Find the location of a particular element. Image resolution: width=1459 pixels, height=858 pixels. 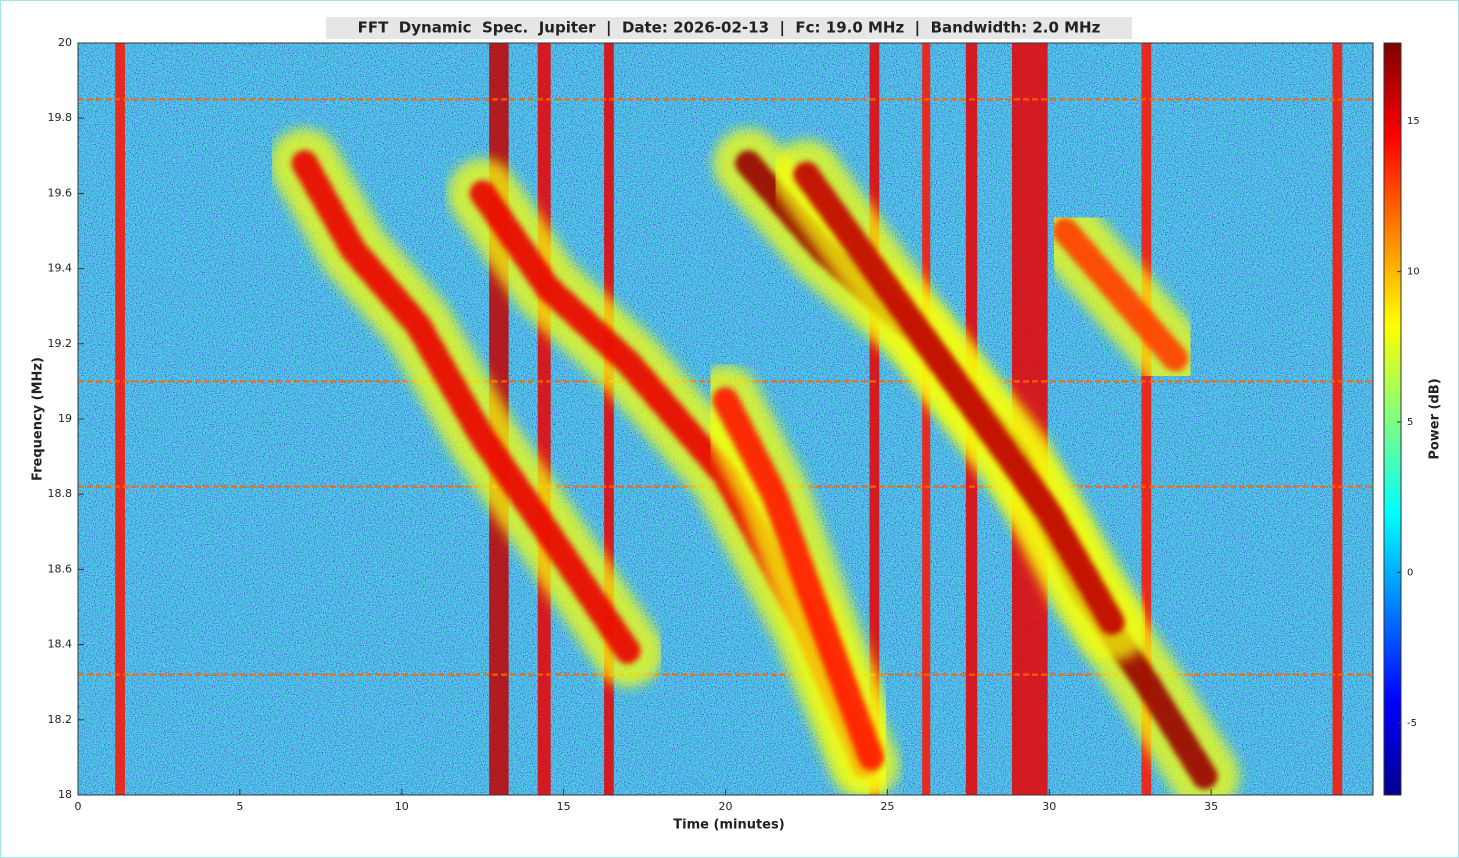

colorbar-tick-label: 0 is located at coordinates (1410, 572).